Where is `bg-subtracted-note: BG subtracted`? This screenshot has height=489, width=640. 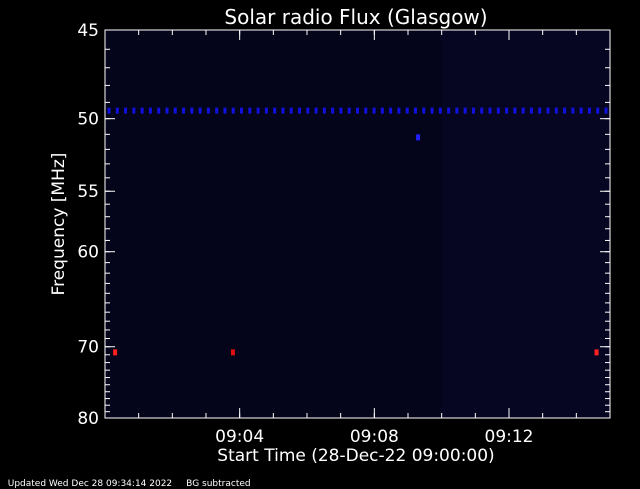
bg-subtracted-note: BG subtracted is located at coordinates (218, 484).